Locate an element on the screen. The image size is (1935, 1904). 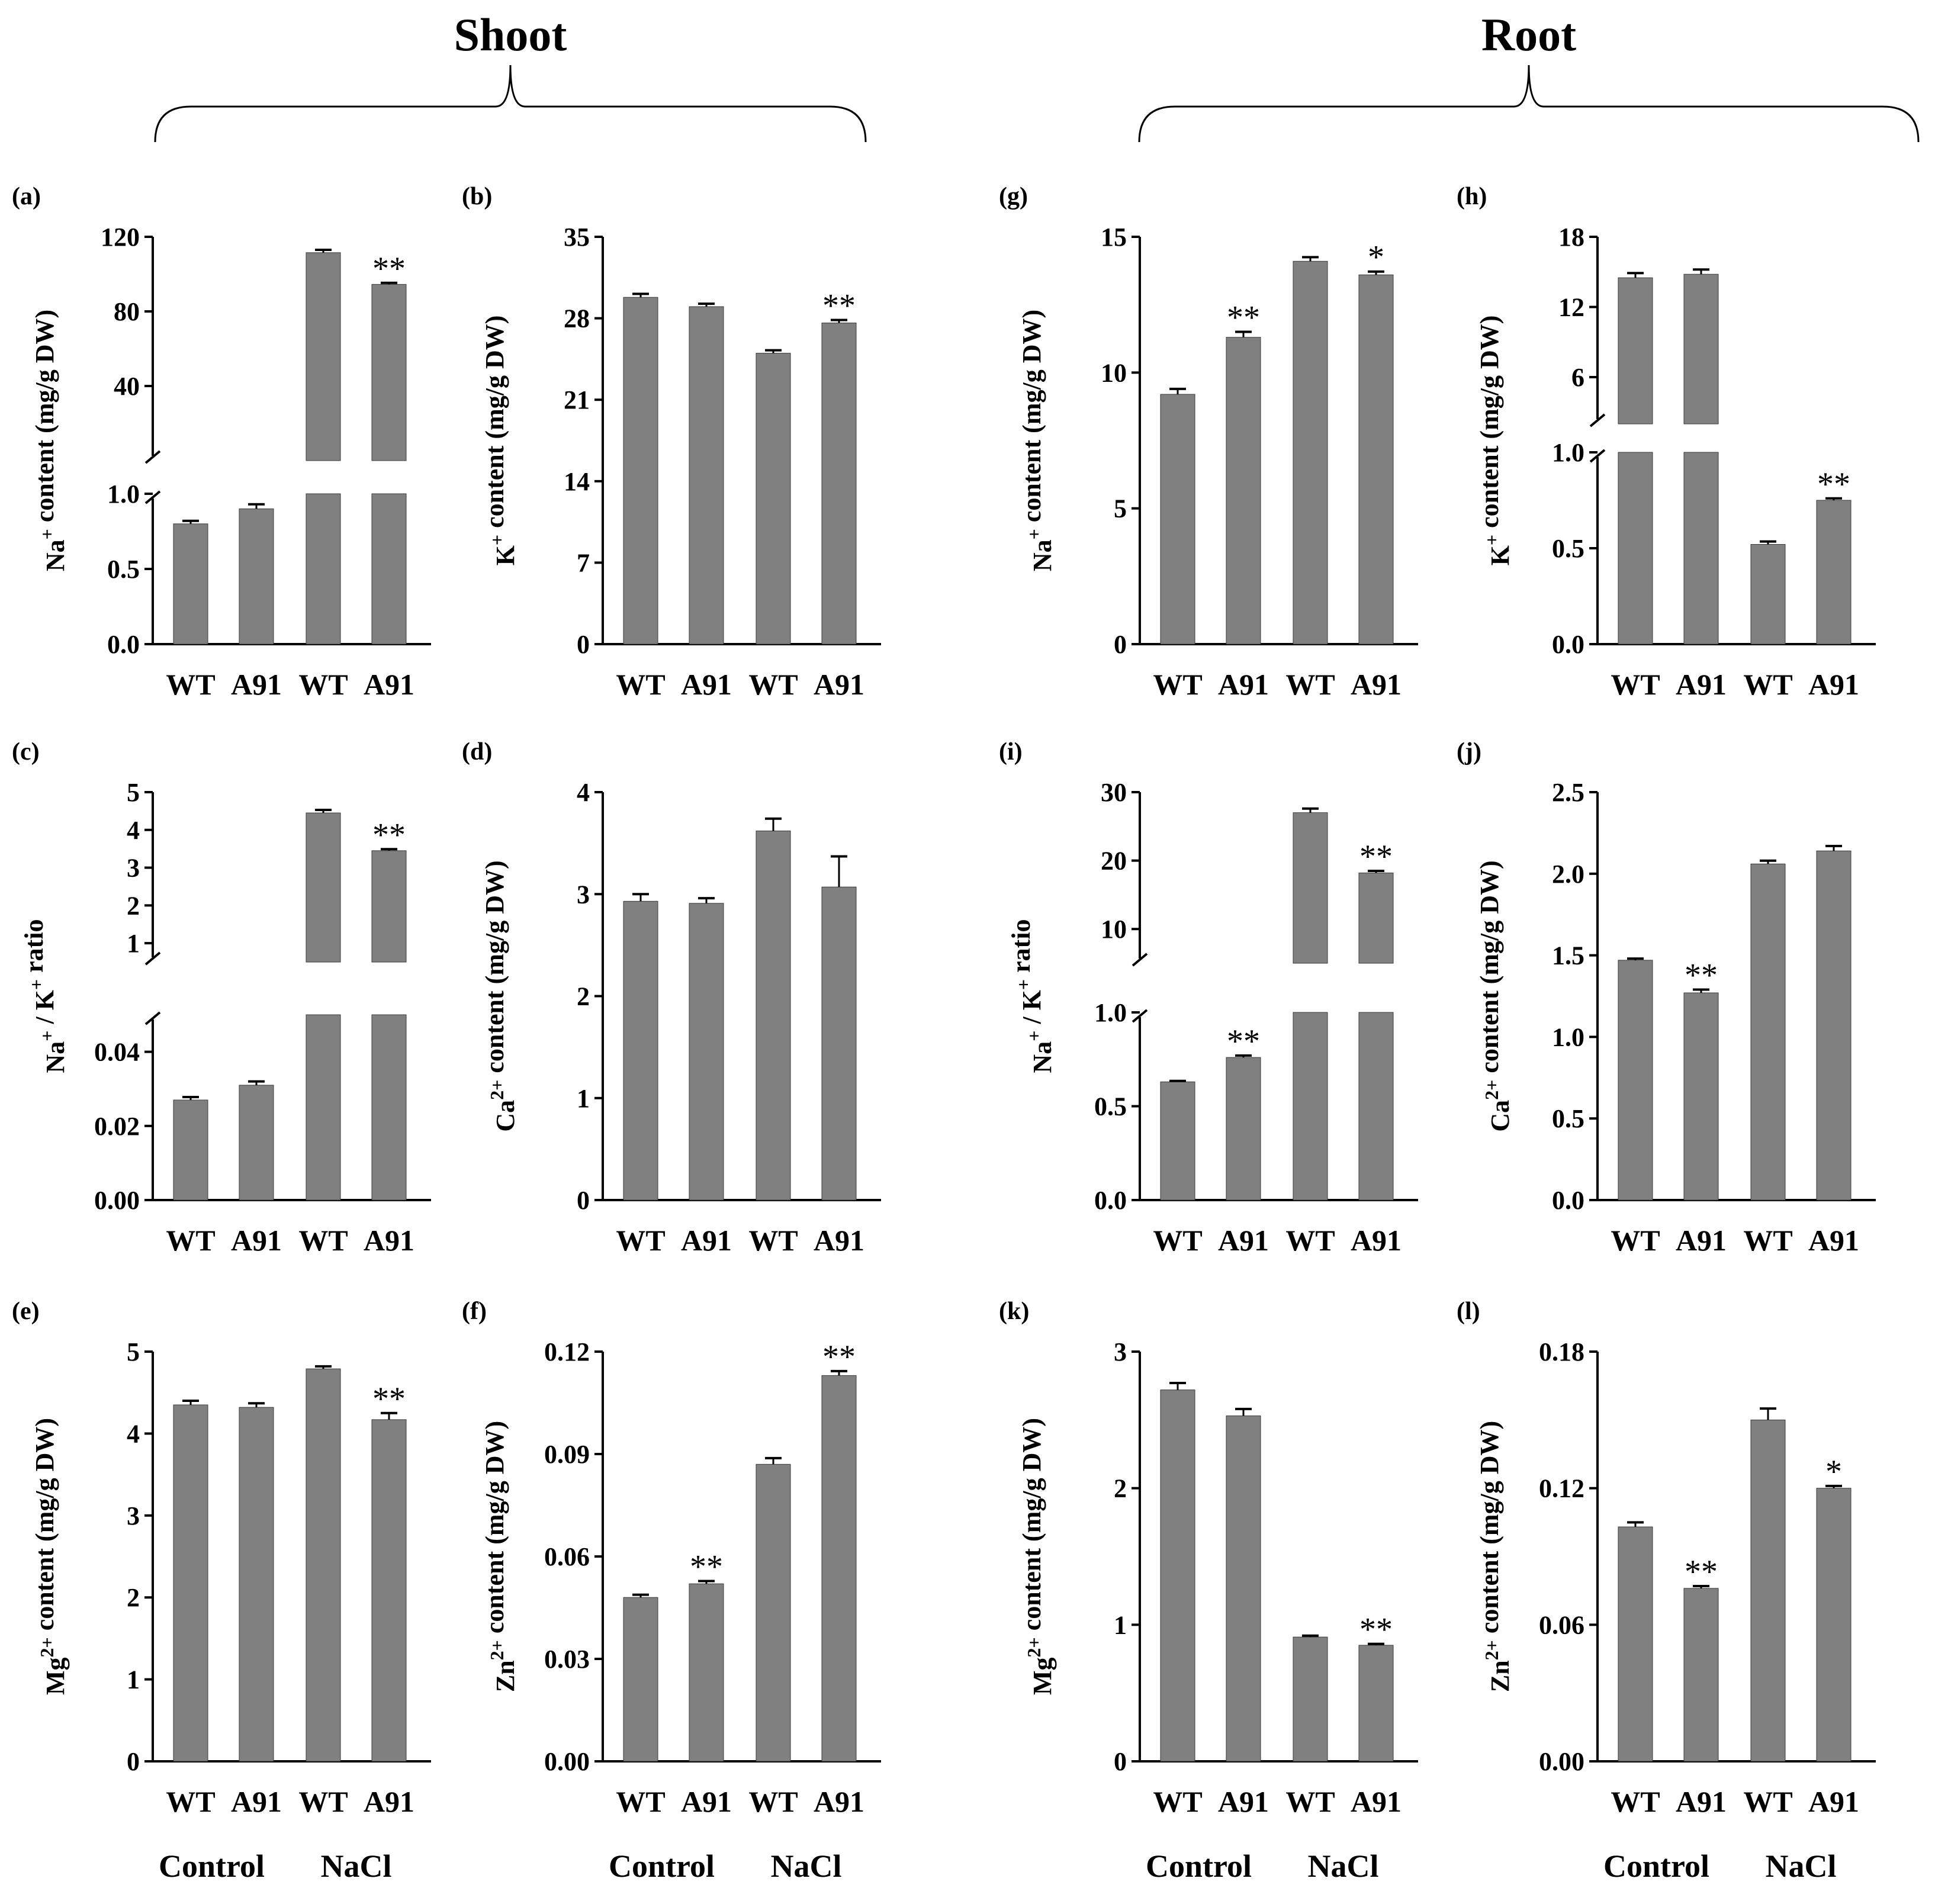
y-tick-label: 2 is located at coordinates (583, 996).